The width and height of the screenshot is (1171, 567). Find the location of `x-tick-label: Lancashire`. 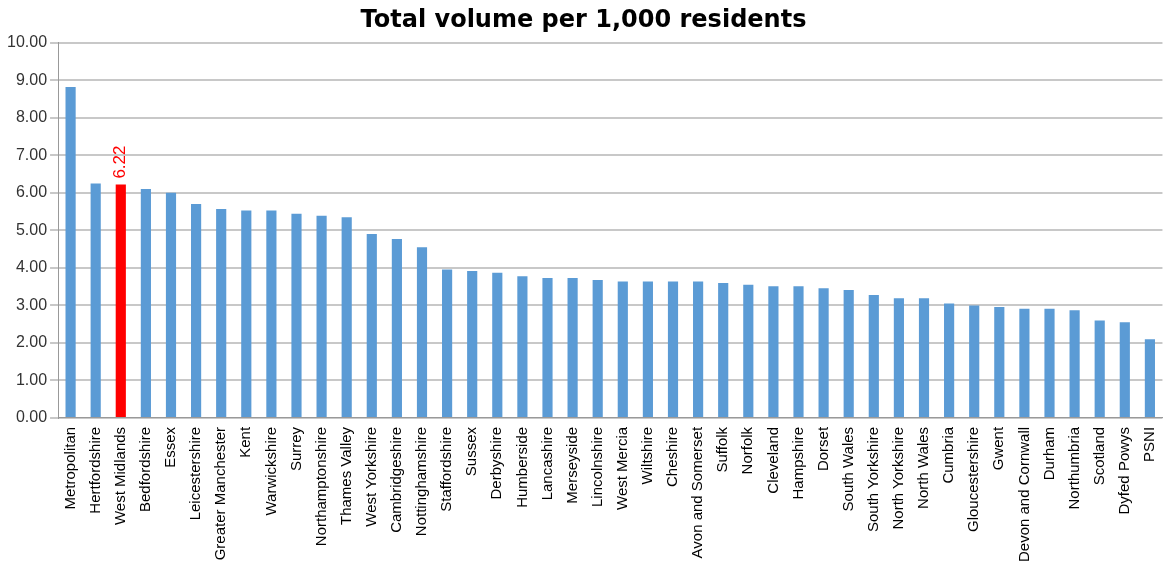

x-tick-label: Lancashire is located at coordinates (546, 463).